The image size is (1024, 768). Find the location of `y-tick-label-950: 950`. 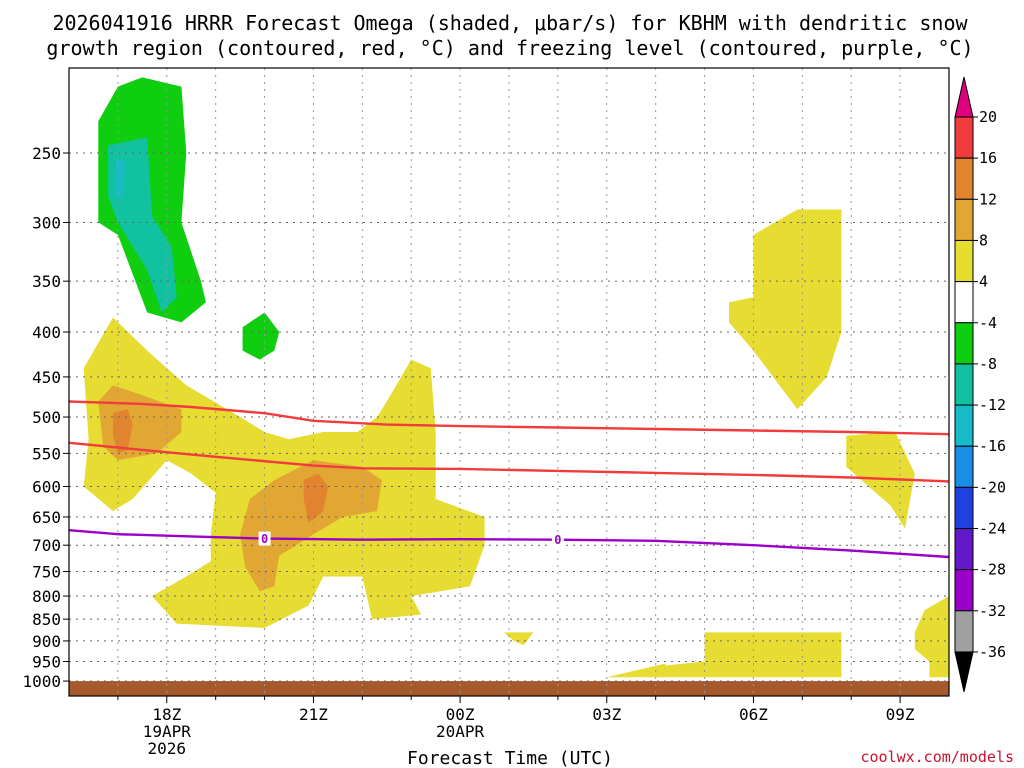

y-tick-label-950: 950 is located at coordinates (46, 662).